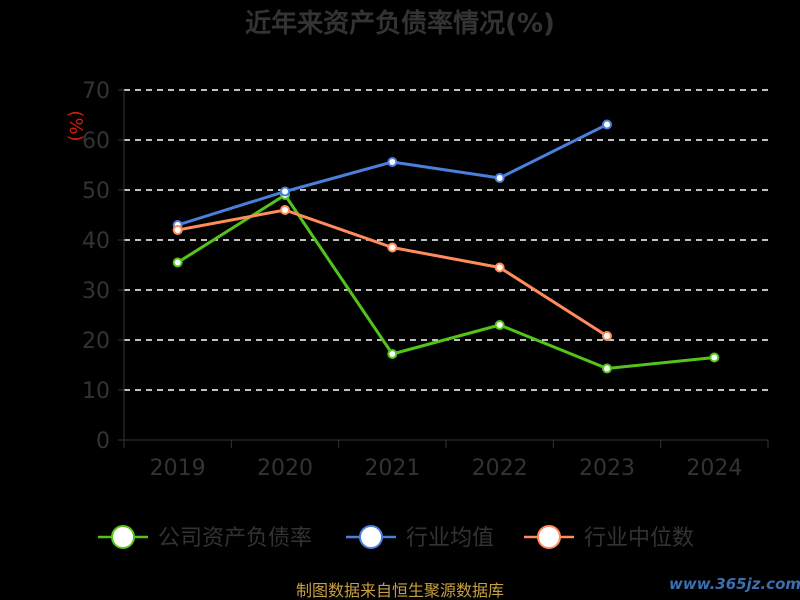  Describe the element at coordinates (96, 291) in the screenshot. I see `y-tick-label: 30` at that location.